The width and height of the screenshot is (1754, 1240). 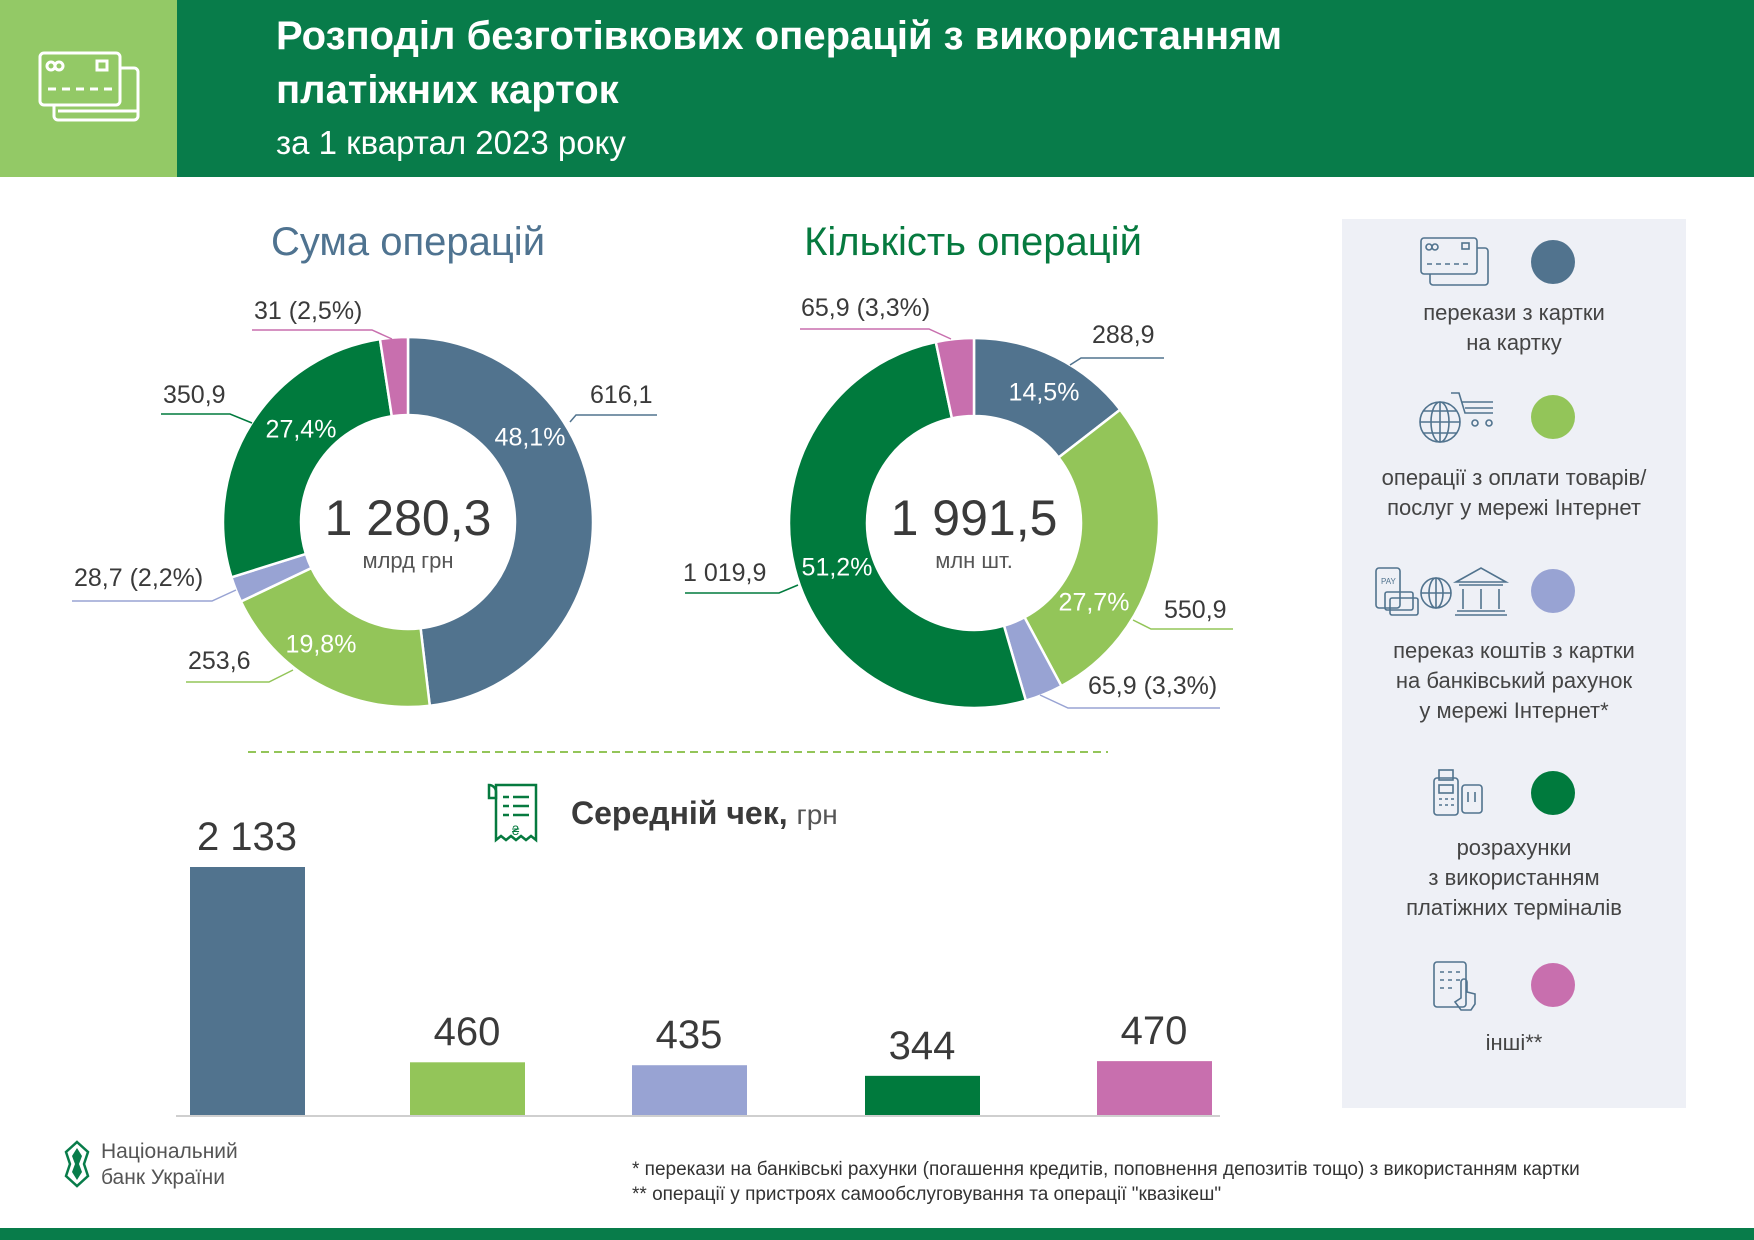 What do you see at coordinates (1514, 342) in the screenshot?
I see `legend-line: на картку` at bounding box center [1514, 342].